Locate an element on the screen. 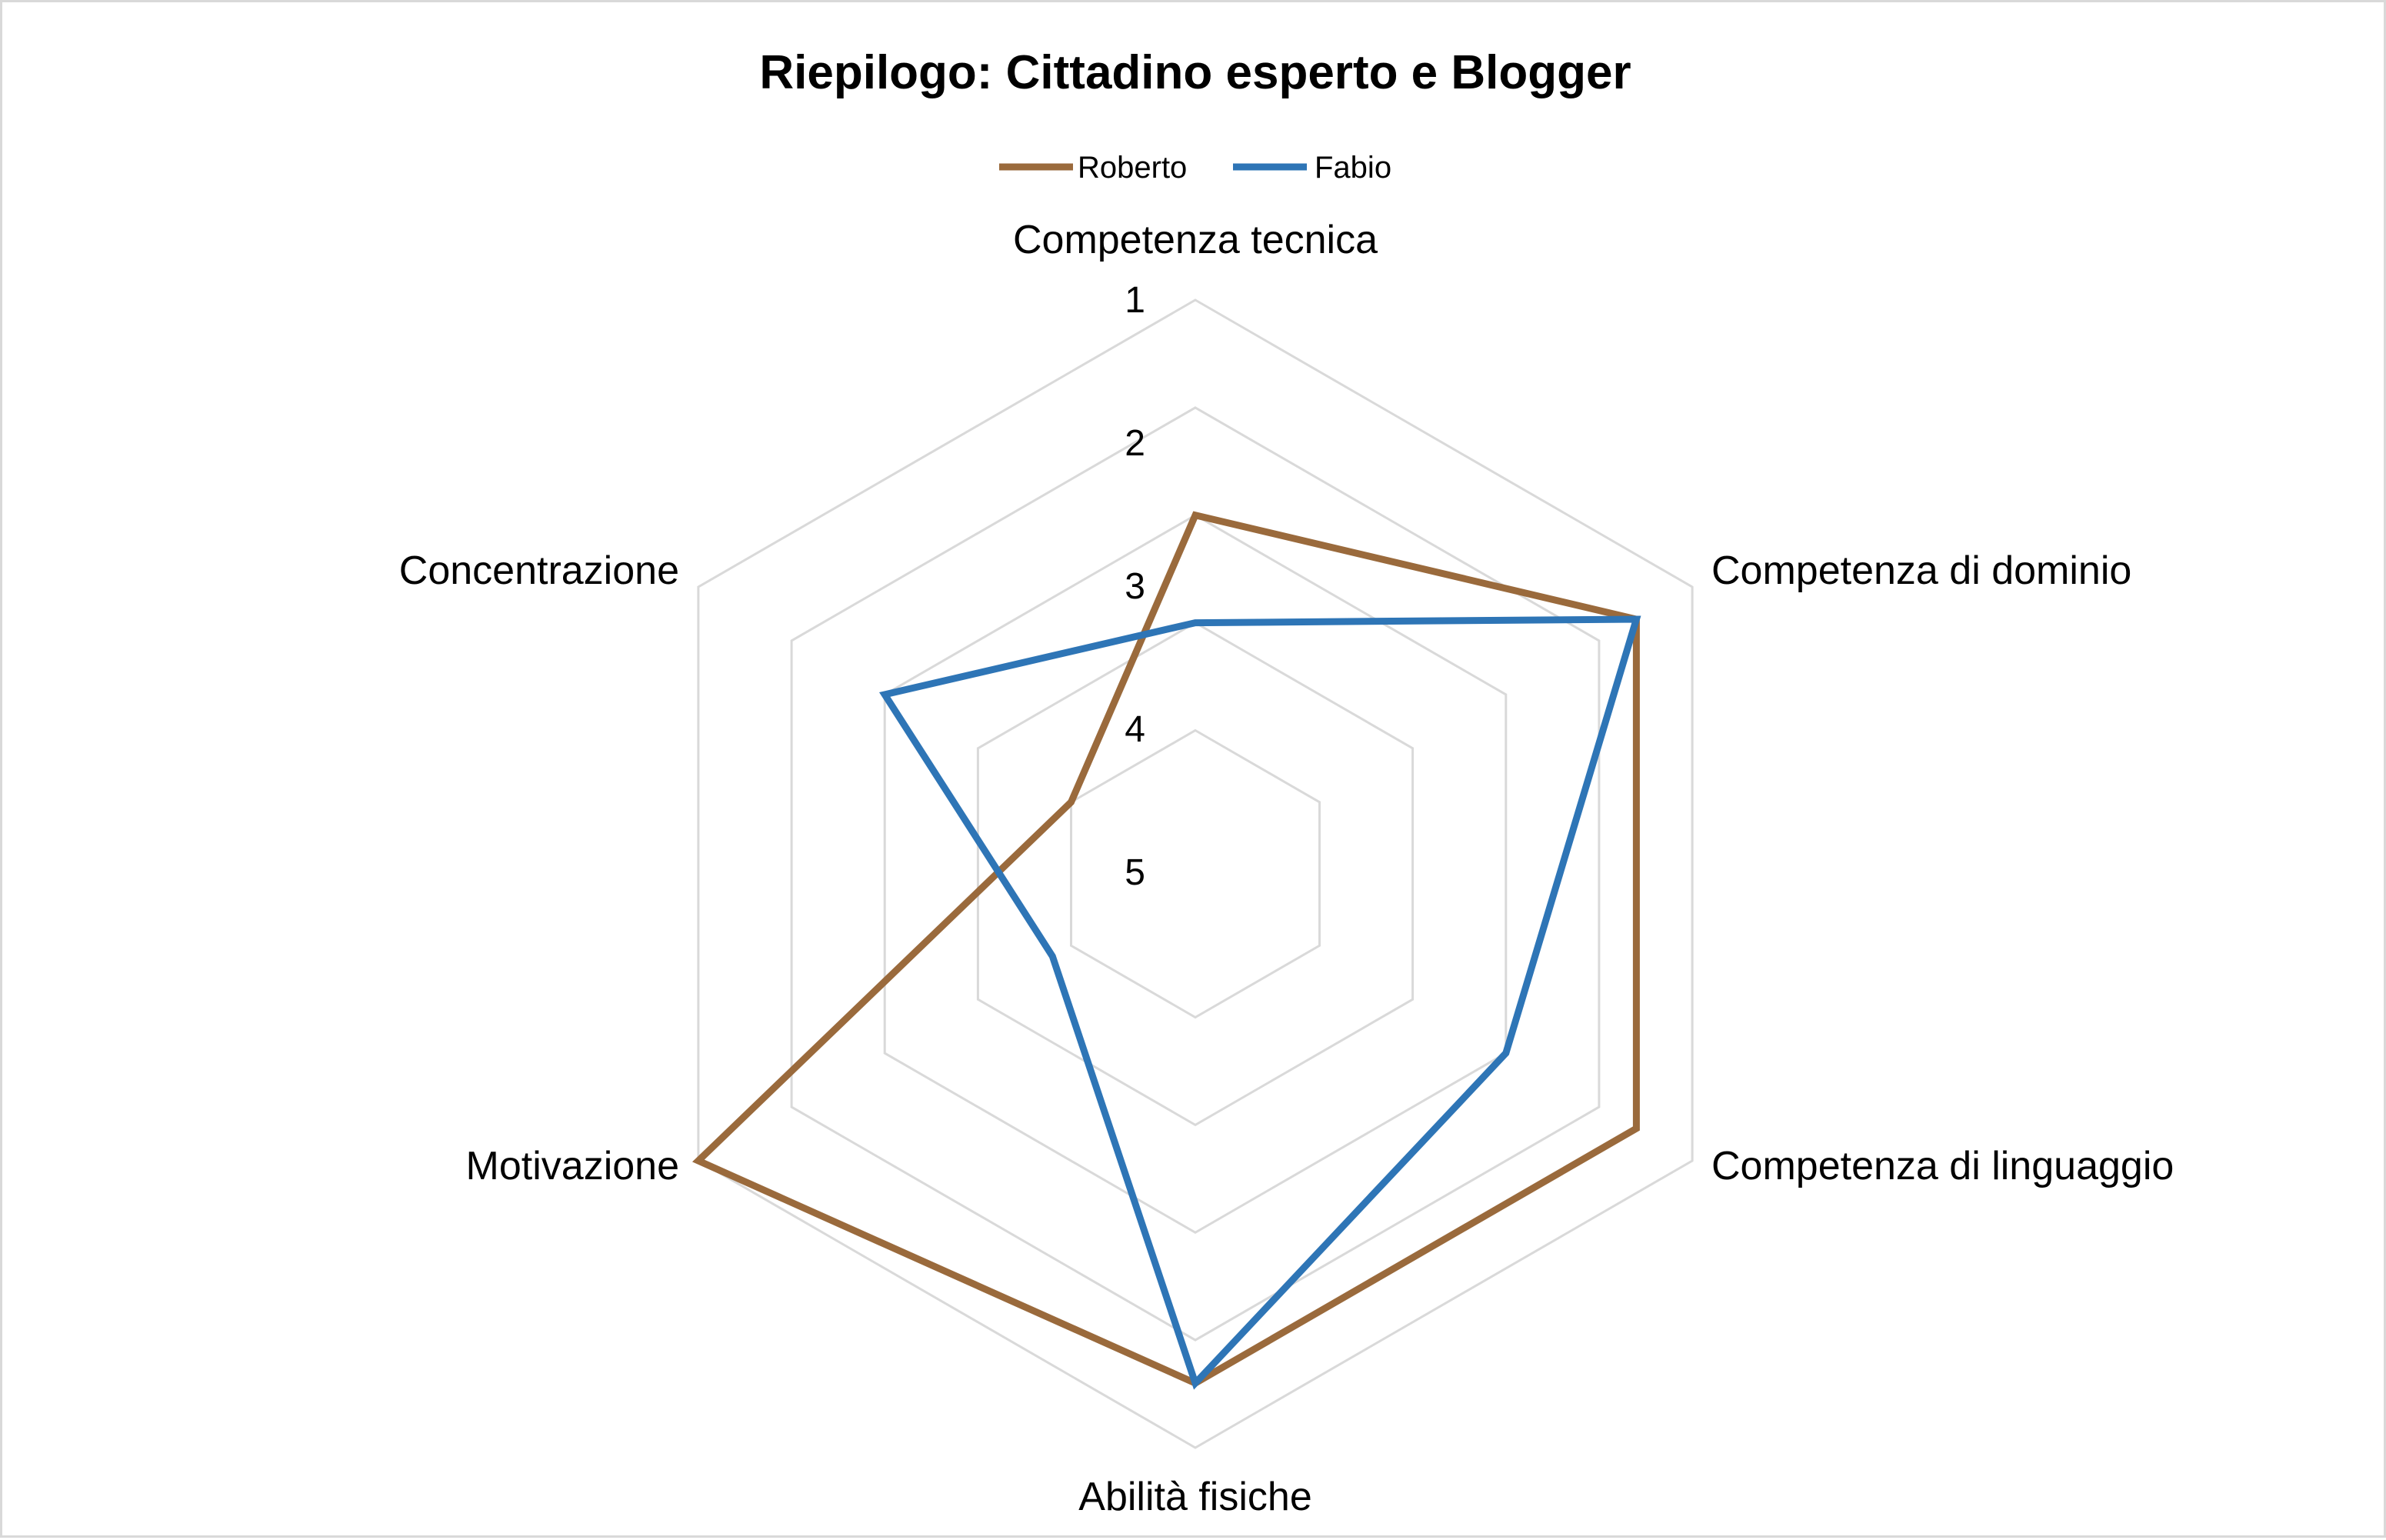  axis-label-motivazione: Motivazione is located at coordinates (573, 1166).